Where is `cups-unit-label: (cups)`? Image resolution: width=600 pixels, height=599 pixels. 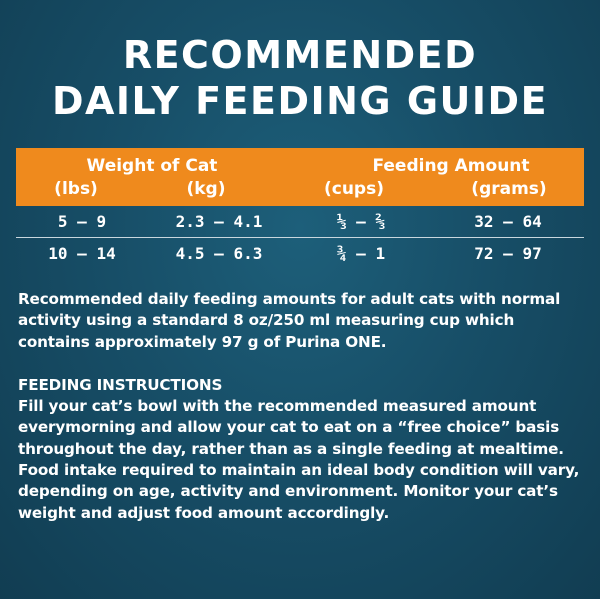
cups-unit-label: (cups) is located at coordinates (353, 189).